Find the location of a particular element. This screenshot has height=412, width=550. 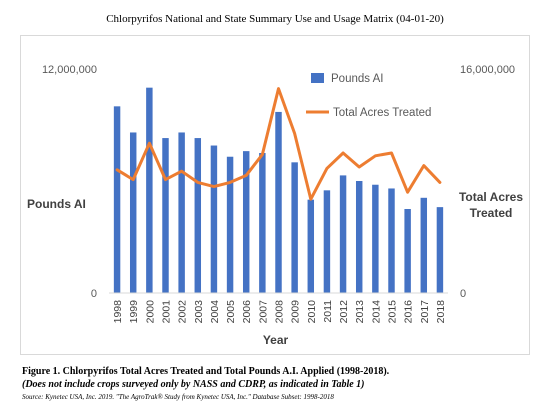

bar-pounds-ai-2002 is located at coordinates (181, 212).